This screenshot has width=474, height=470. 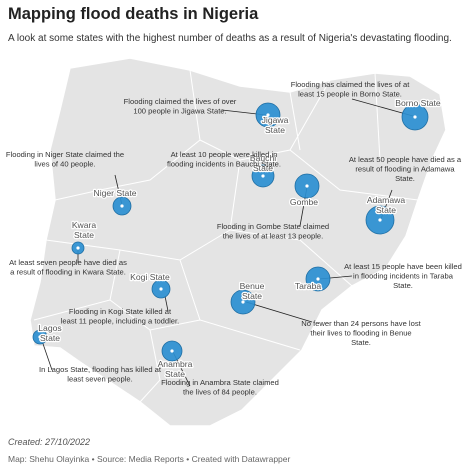 I want to click on state-label: Niger State, so click(x=115, y=193).